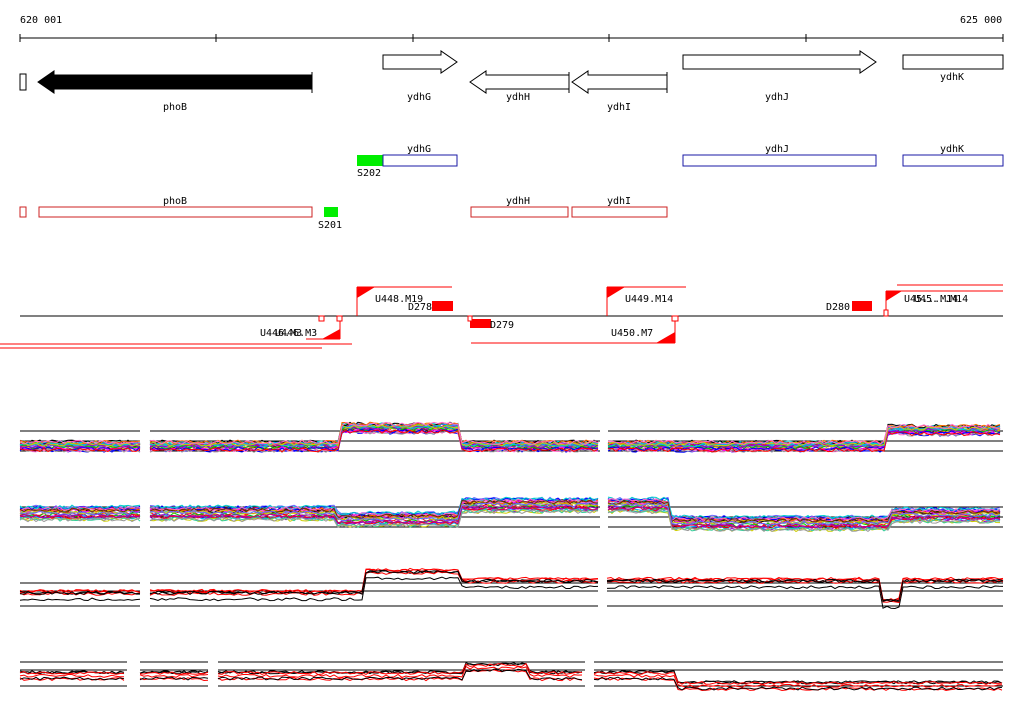 The image size is (1024, 714). Describe the element at coordinates (23, 82) in the screenshot. I see `phob-stub` at that location.